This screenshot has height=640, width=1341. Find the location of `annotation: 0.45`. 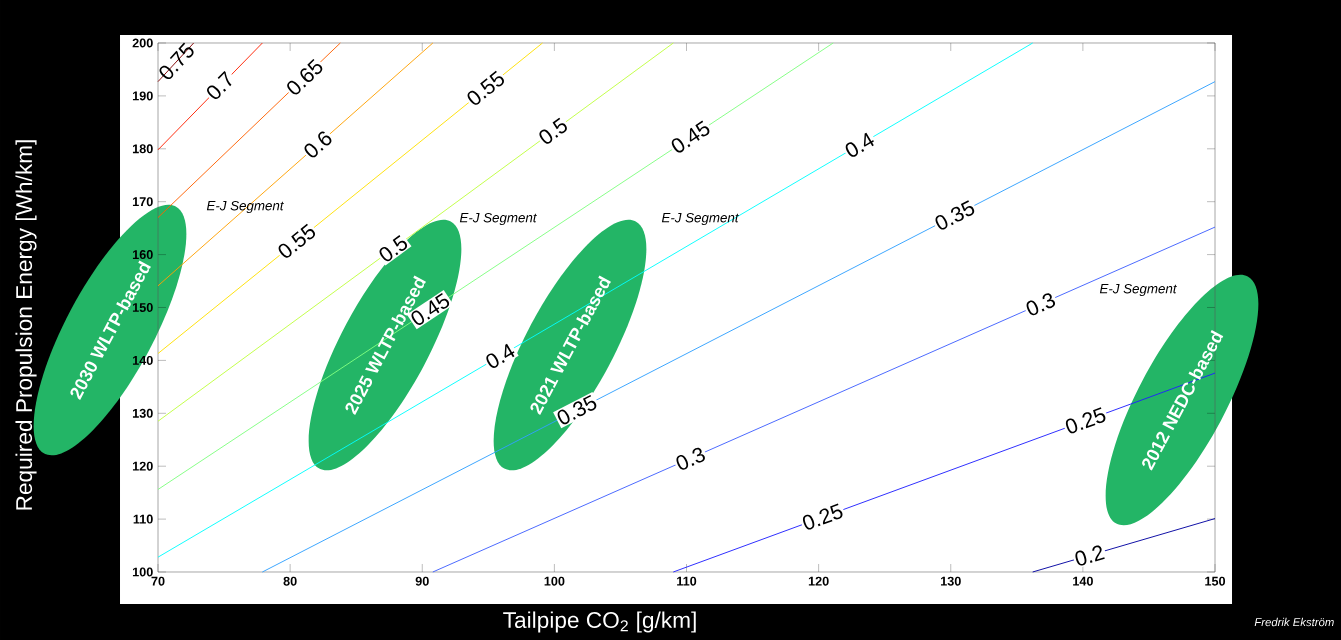

annotation: 0.45 is located at coordinates (690, 136).